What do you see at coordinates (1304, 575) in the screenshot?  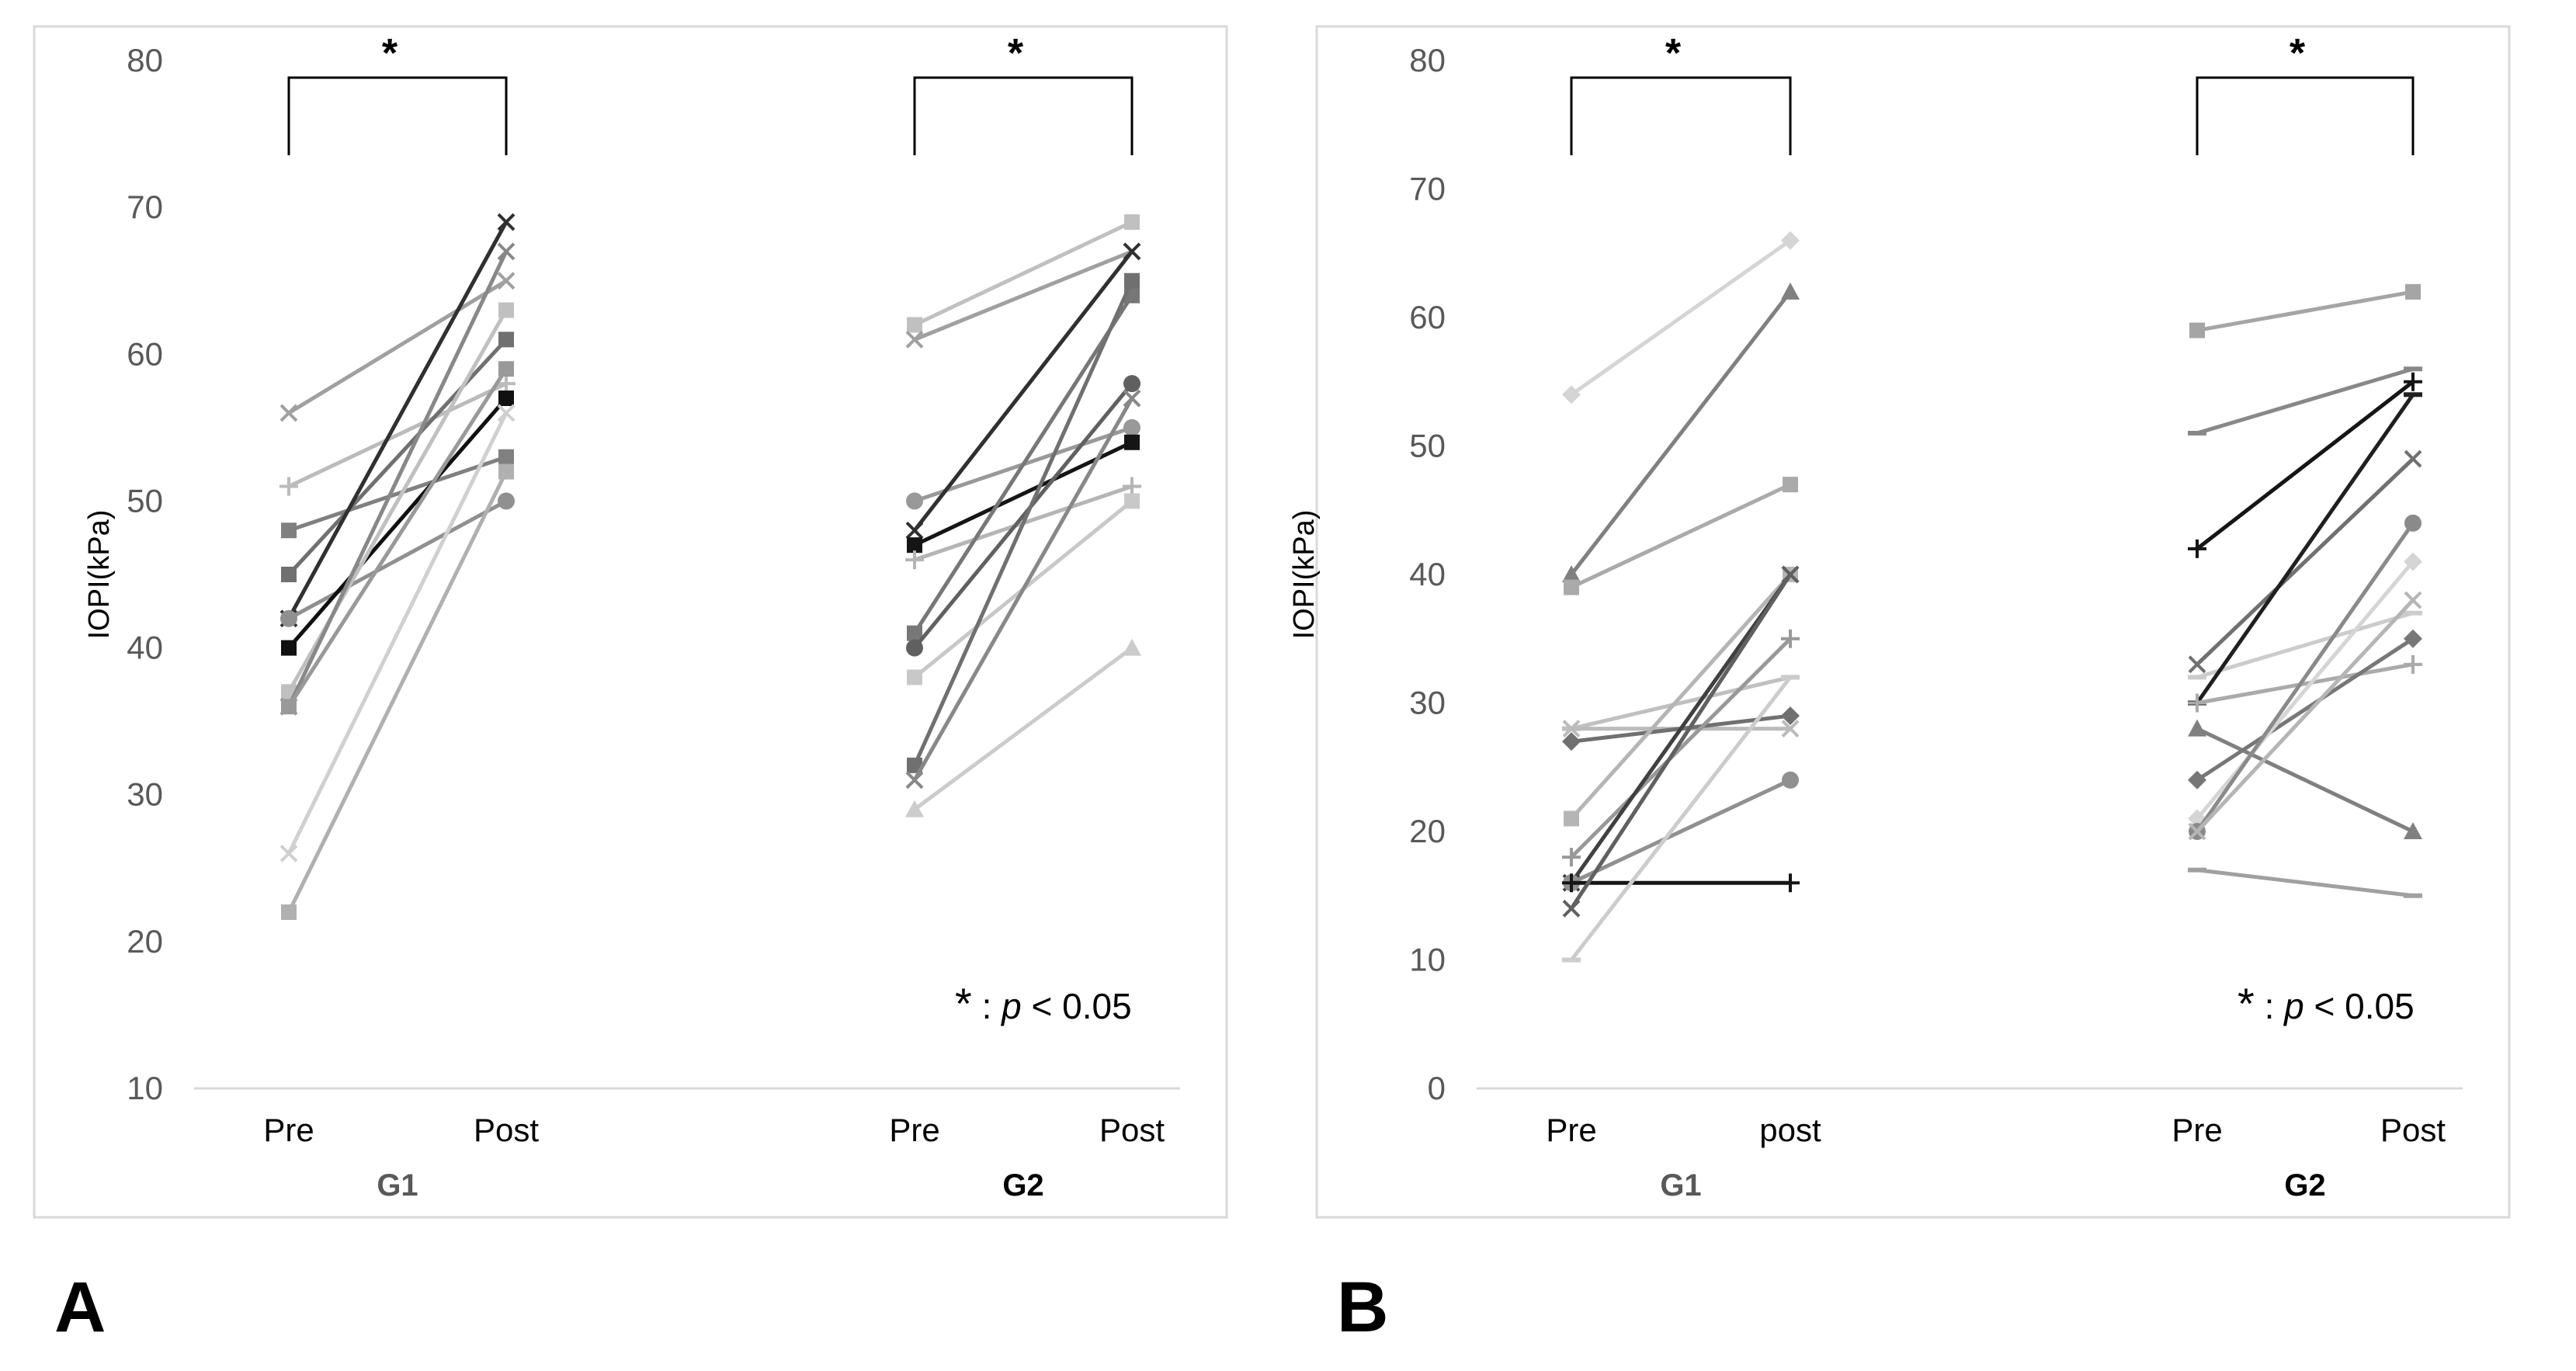 I see `y-axis-label: IOPI(kPa)` at bounding box center [1304, 575].